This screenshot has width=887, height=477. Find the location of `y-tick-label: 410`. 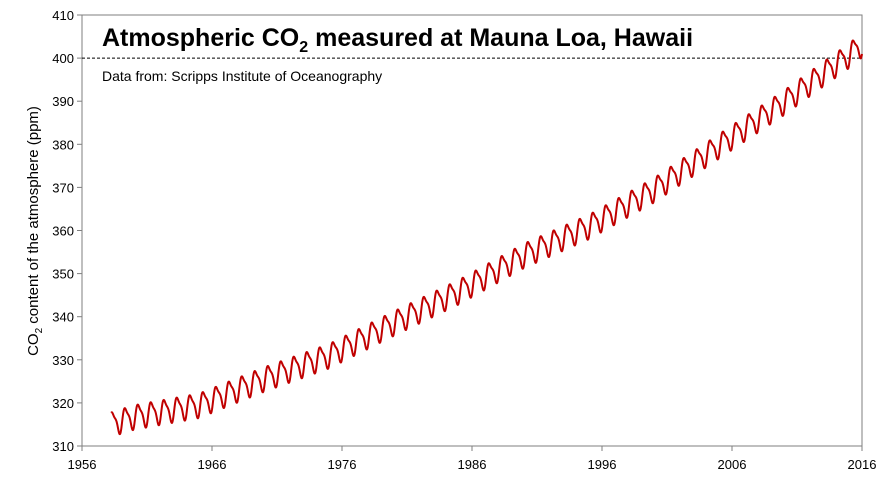

y-tick-label: 410 is located at coordinates (63, 15).